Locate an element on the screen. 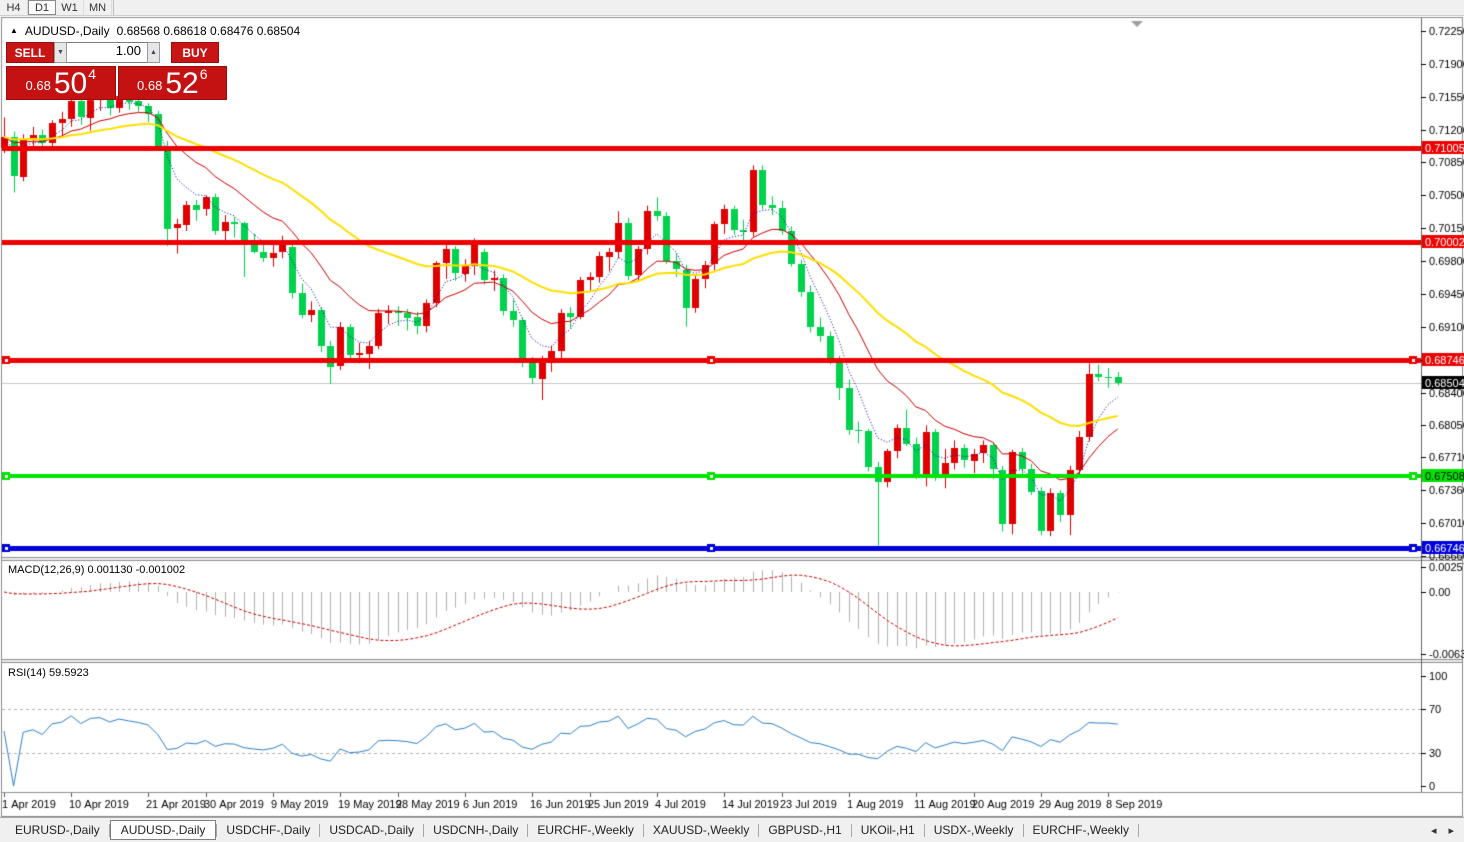 This screenshot has width=1464, height=842. volume-decrement-button: ▼ is located at coordinates (60, 52).